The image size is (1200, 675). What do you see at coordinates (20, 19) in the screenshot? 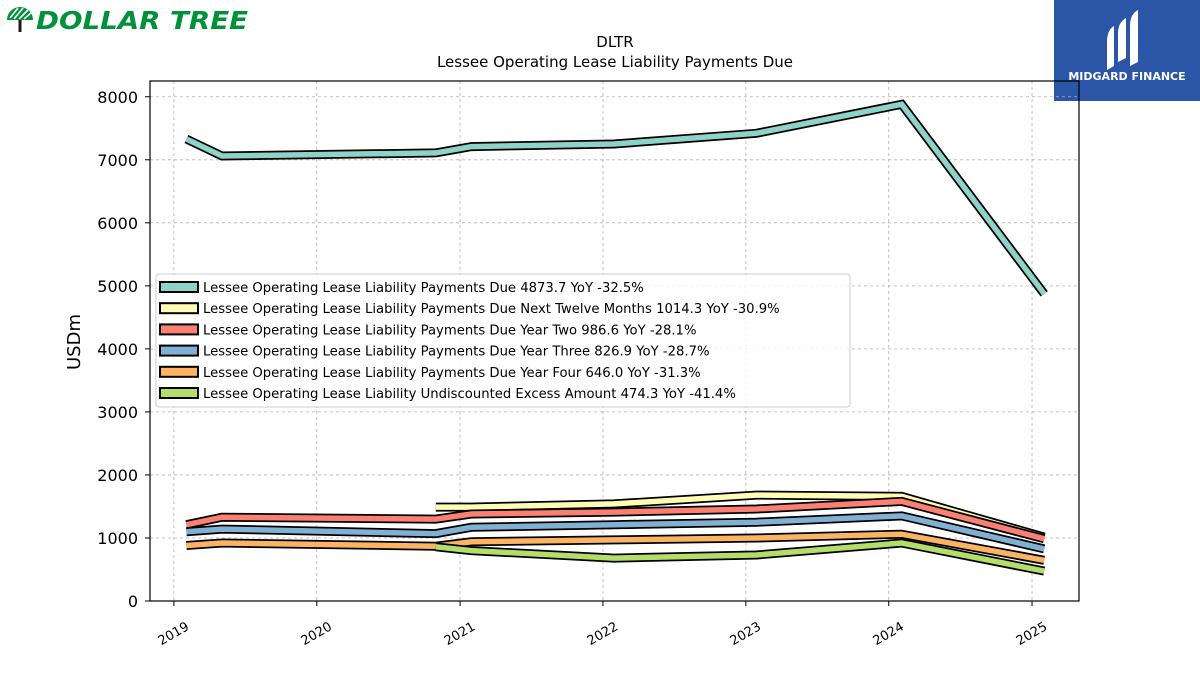
I see `tree-icon` at bounding box center [20, 19].